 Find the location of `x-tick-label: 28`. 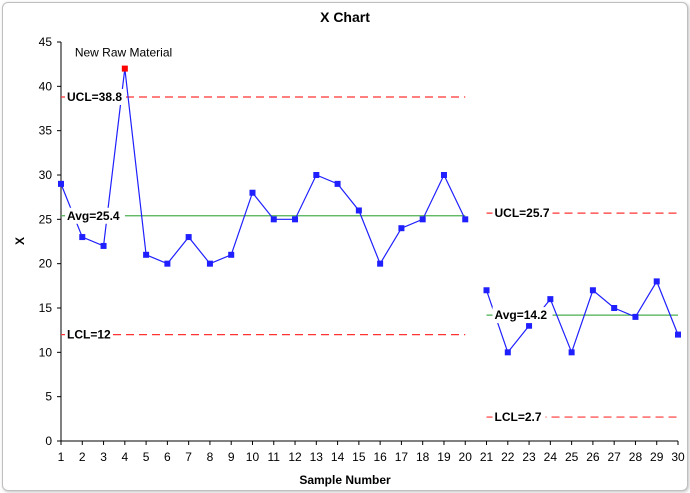

x-tick-label: 28 is located at coordinates (636, 457).